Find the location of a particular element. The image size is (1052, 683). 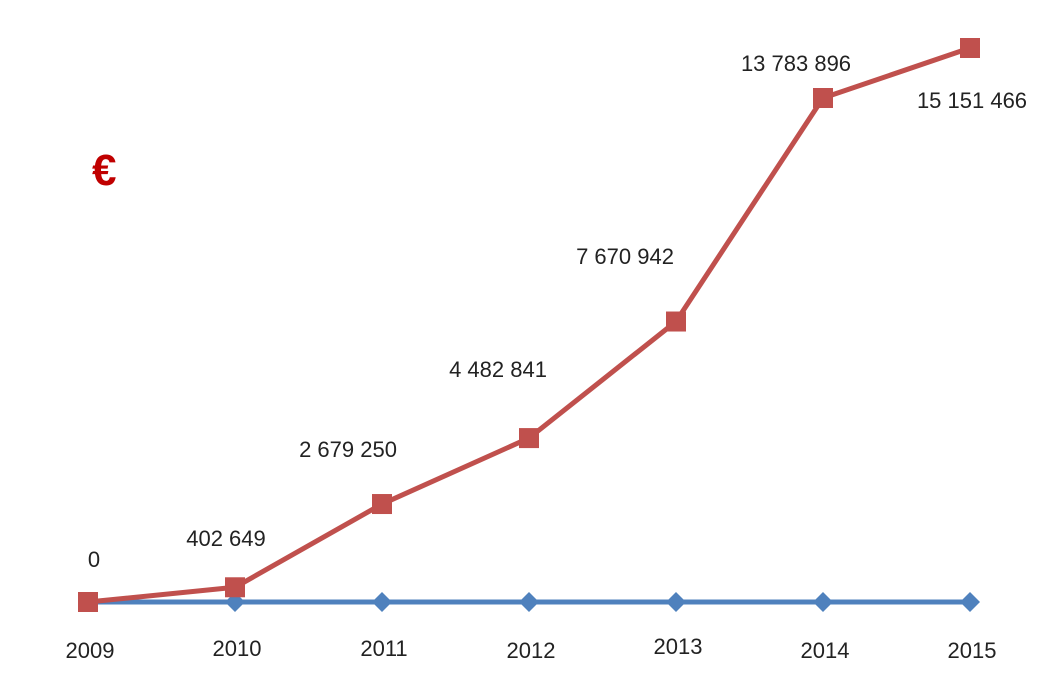

euro-unit-label: € is located at coordinates (104, 170).